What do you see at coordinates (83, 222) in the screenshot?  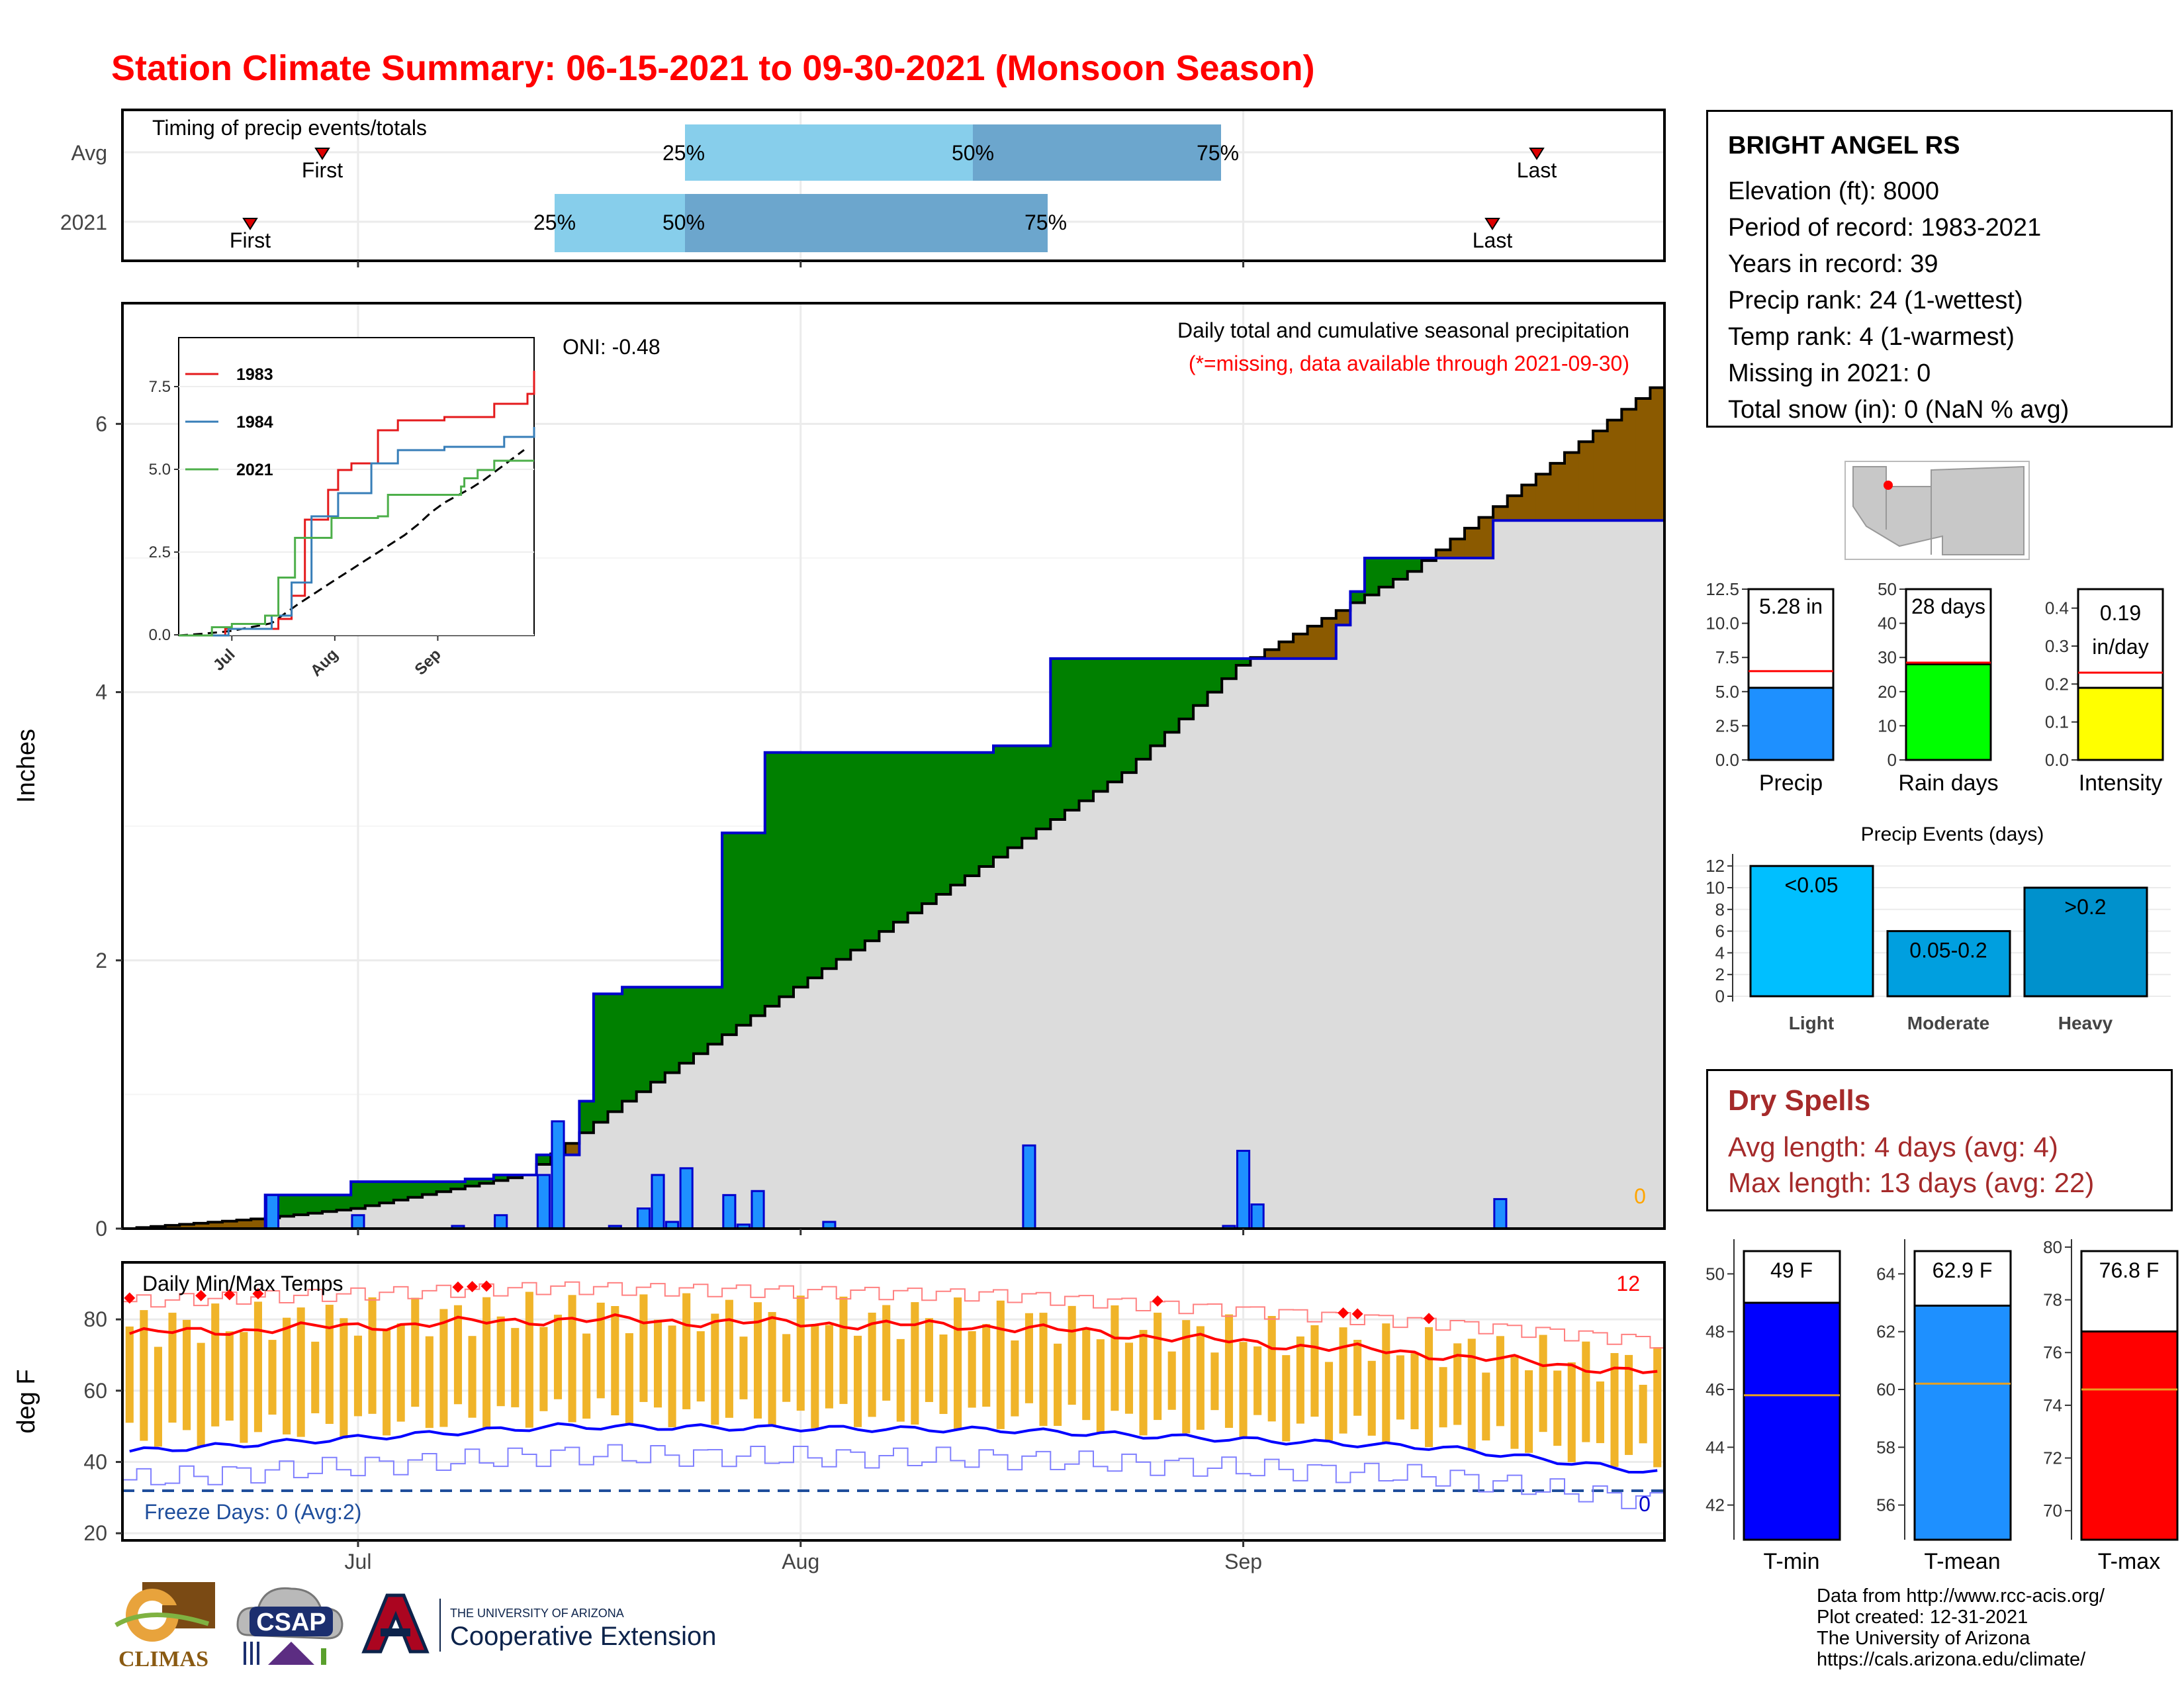 I see `timing-row-2021: 2021` at bounding box center [83, 222].